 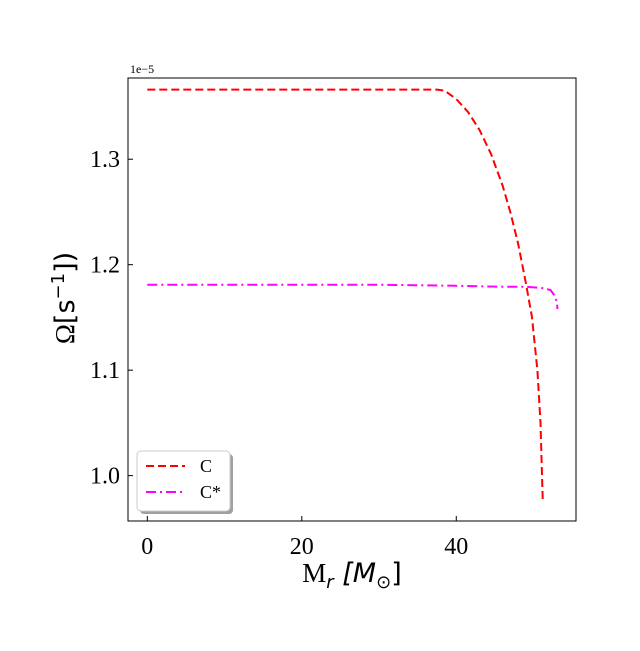 I want to click on legend-box, so click(x=183, y=481).